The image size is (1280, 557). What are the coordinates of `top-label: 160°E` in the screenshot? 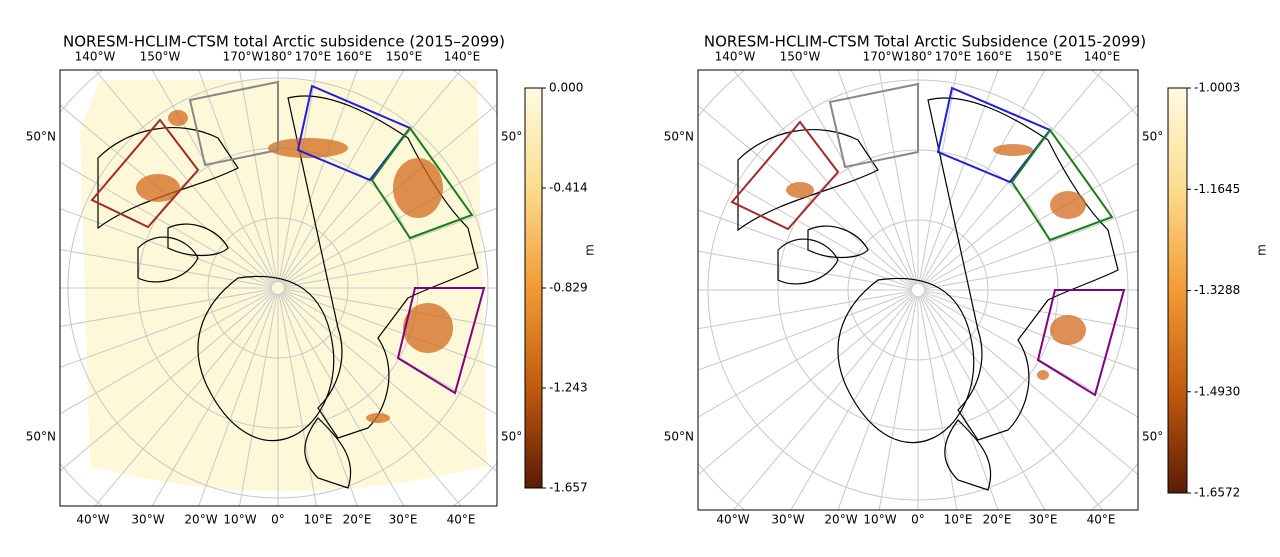 It's located at (994, 57).